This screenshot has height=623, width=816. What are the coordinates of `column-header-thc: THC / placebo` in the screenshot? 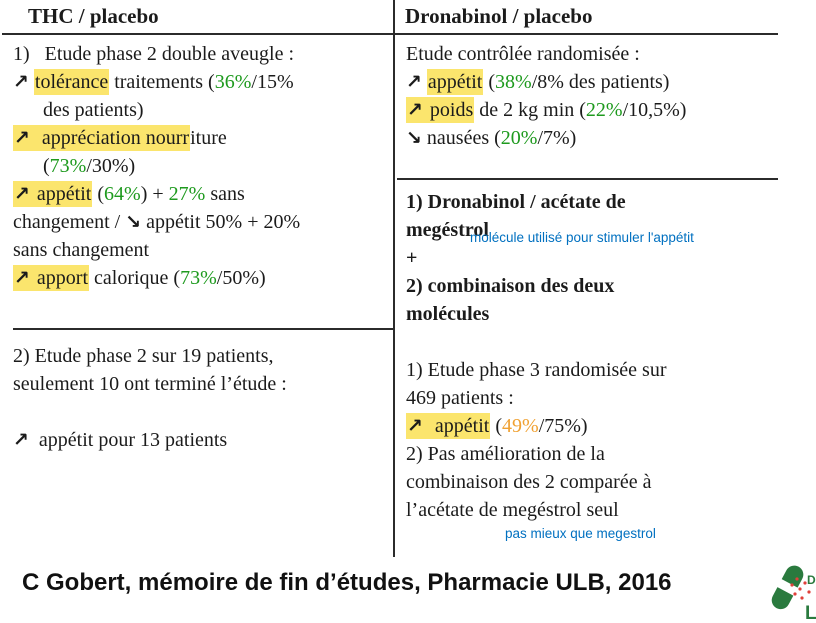 It's located at (93, 16).